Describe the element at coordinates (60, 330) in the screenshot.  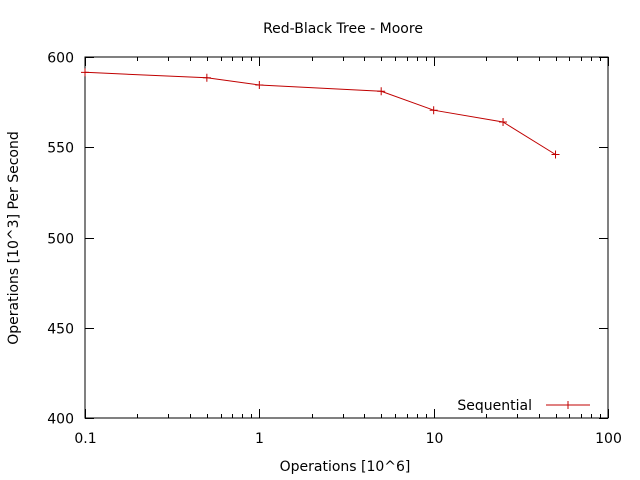
I see `y-tick-label: 450` at that location.